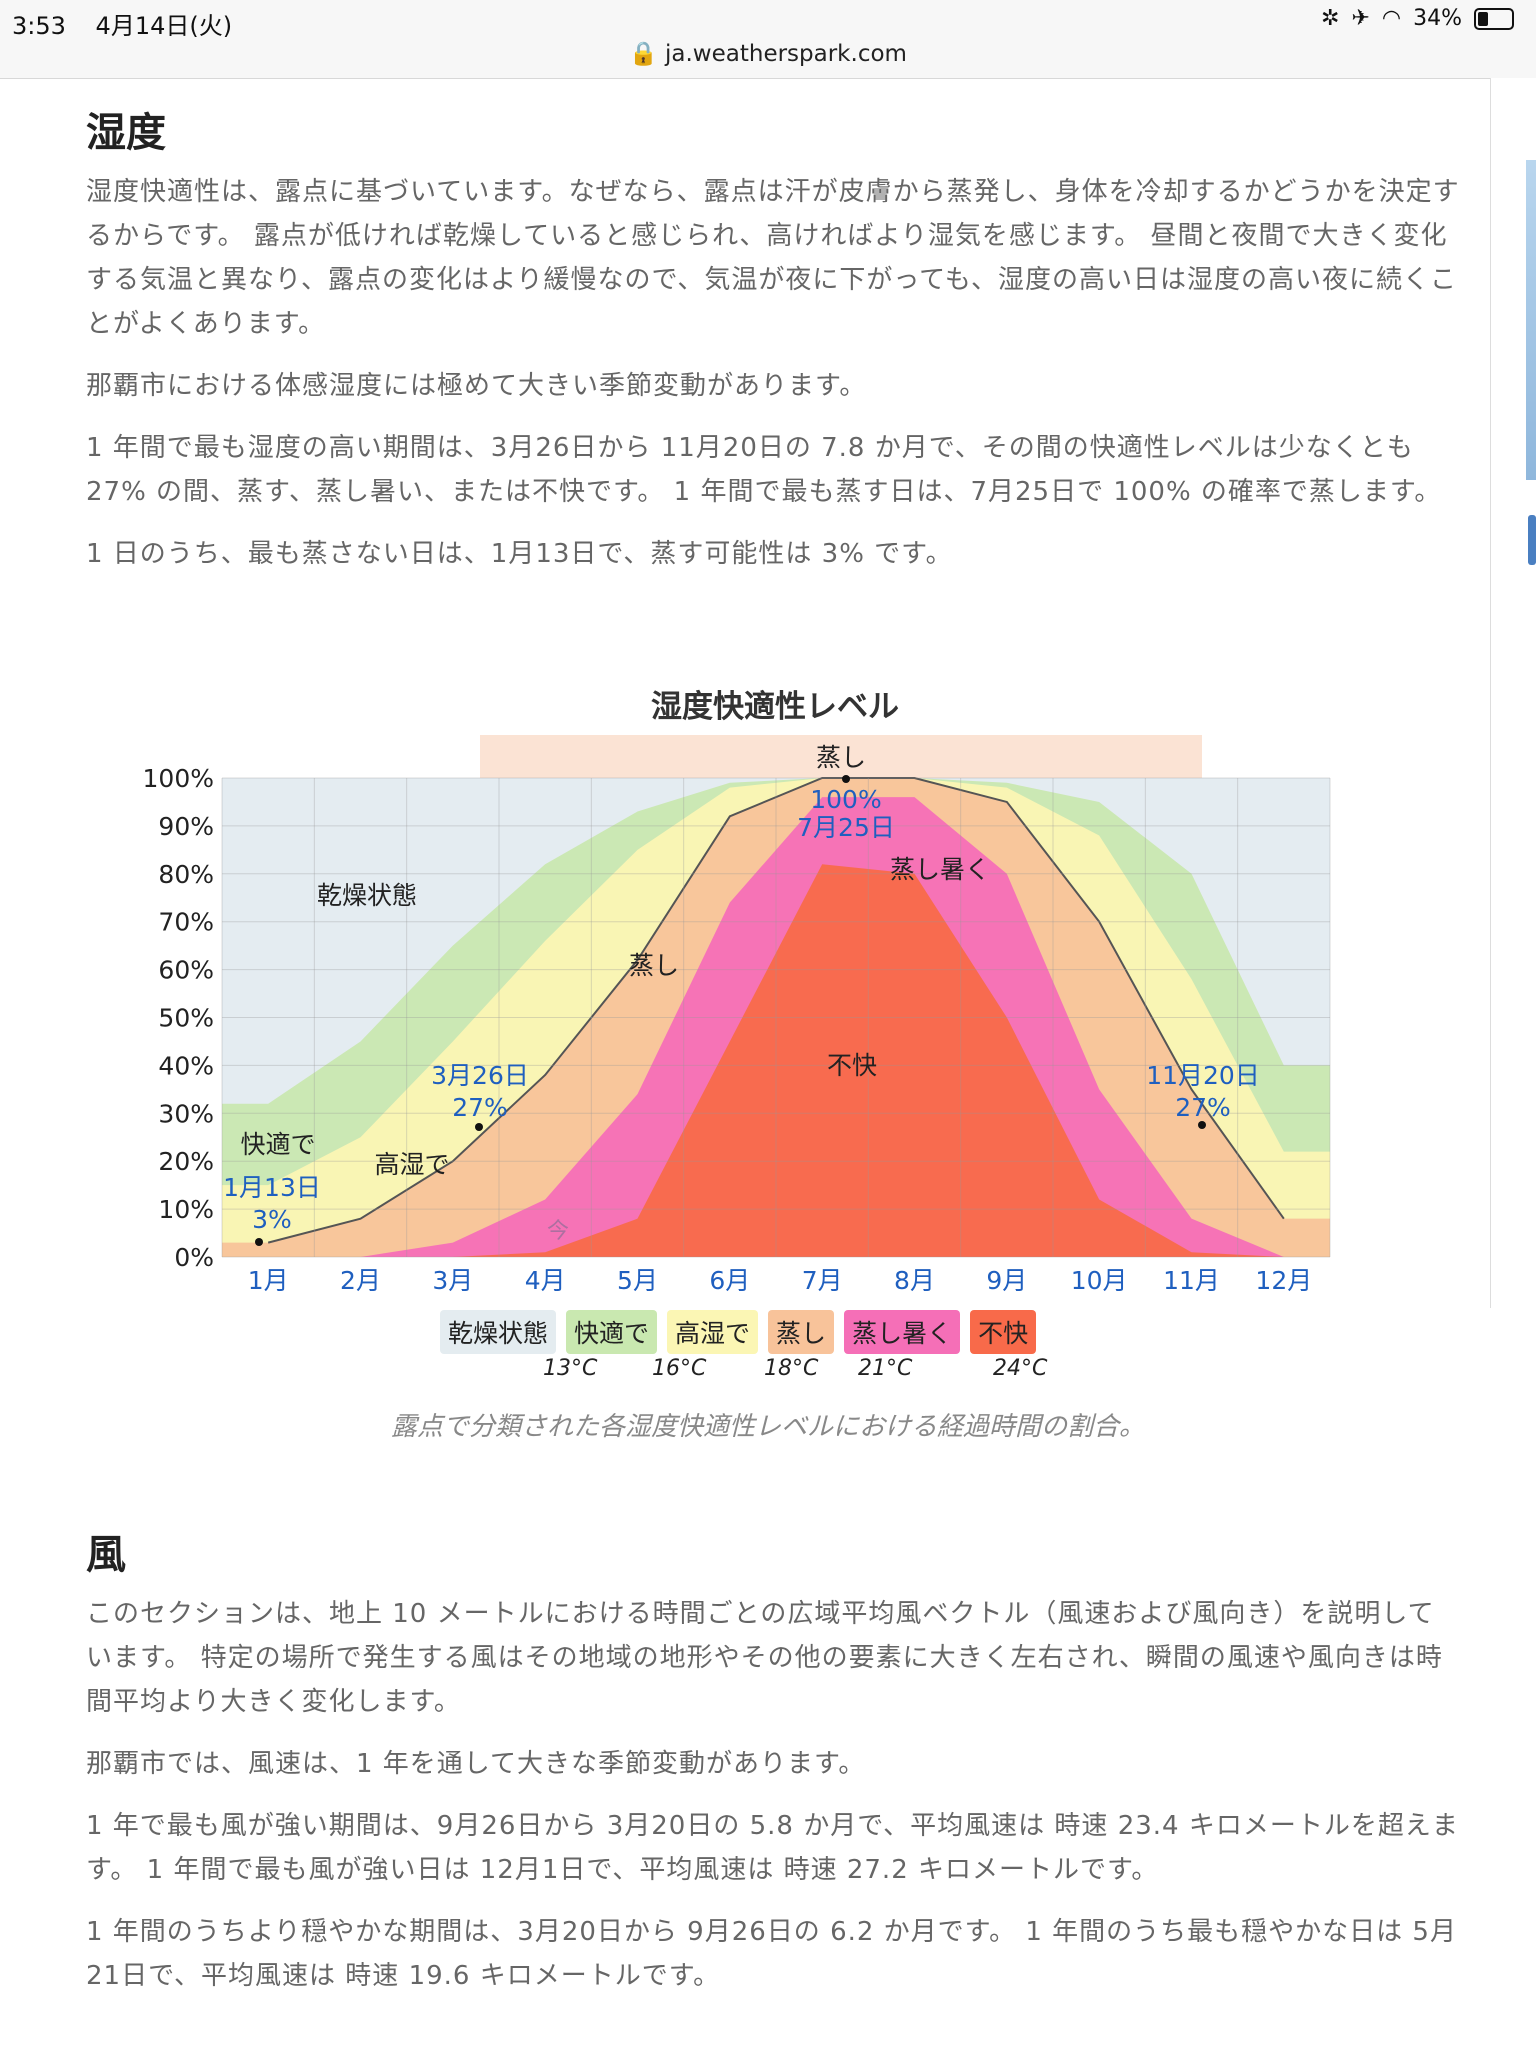 This screenshot has height=2048, width=1536. I want to click on region-label-dry: 乾燥状態, so click(367, 895).